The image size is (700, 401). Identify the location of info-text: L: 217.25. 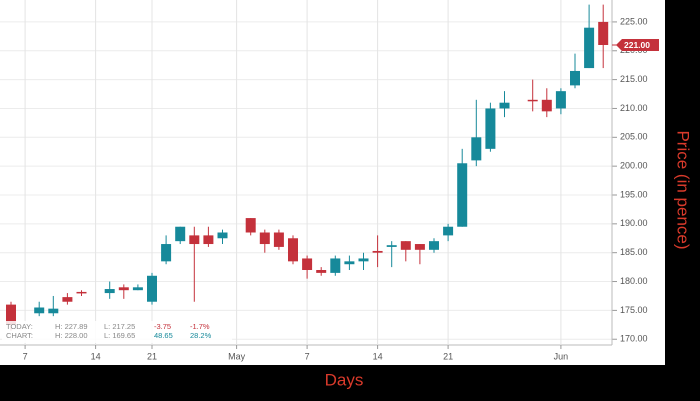
(119, 326).